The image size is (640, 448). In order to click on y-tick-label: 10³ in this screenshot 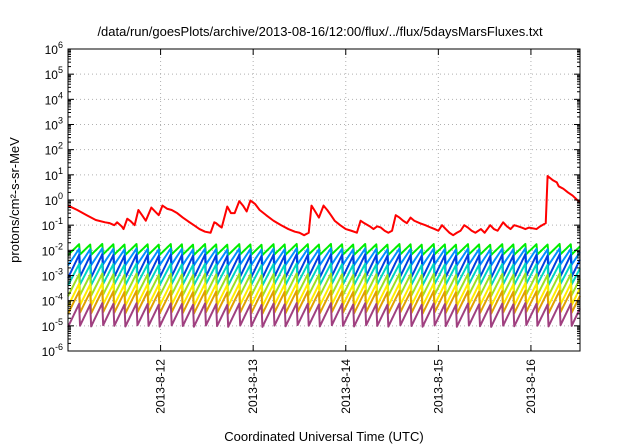, I will do `click(54, 124)`.